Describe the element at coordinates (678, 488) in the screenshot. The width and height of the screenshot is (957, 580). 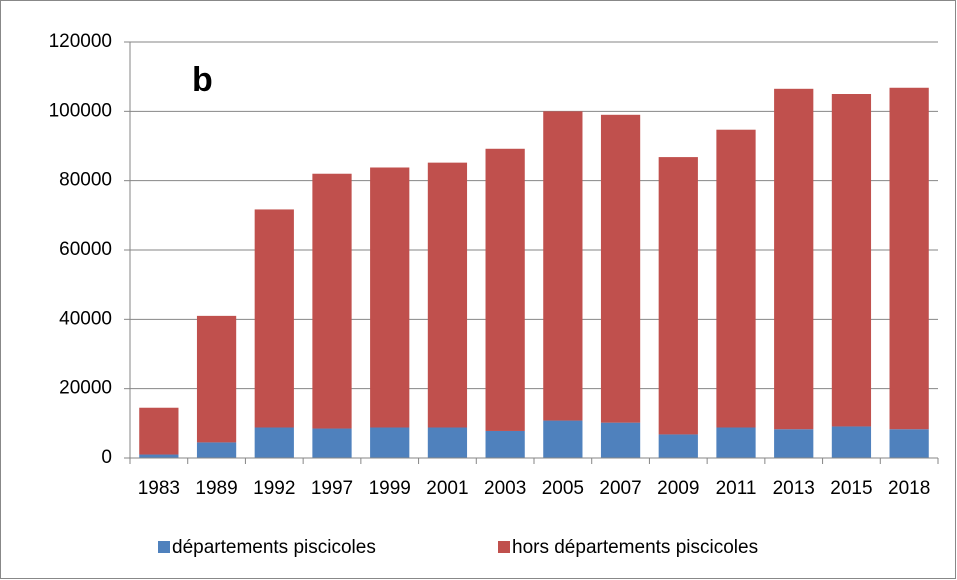
I see `x-tick-label: 2009` at that location.